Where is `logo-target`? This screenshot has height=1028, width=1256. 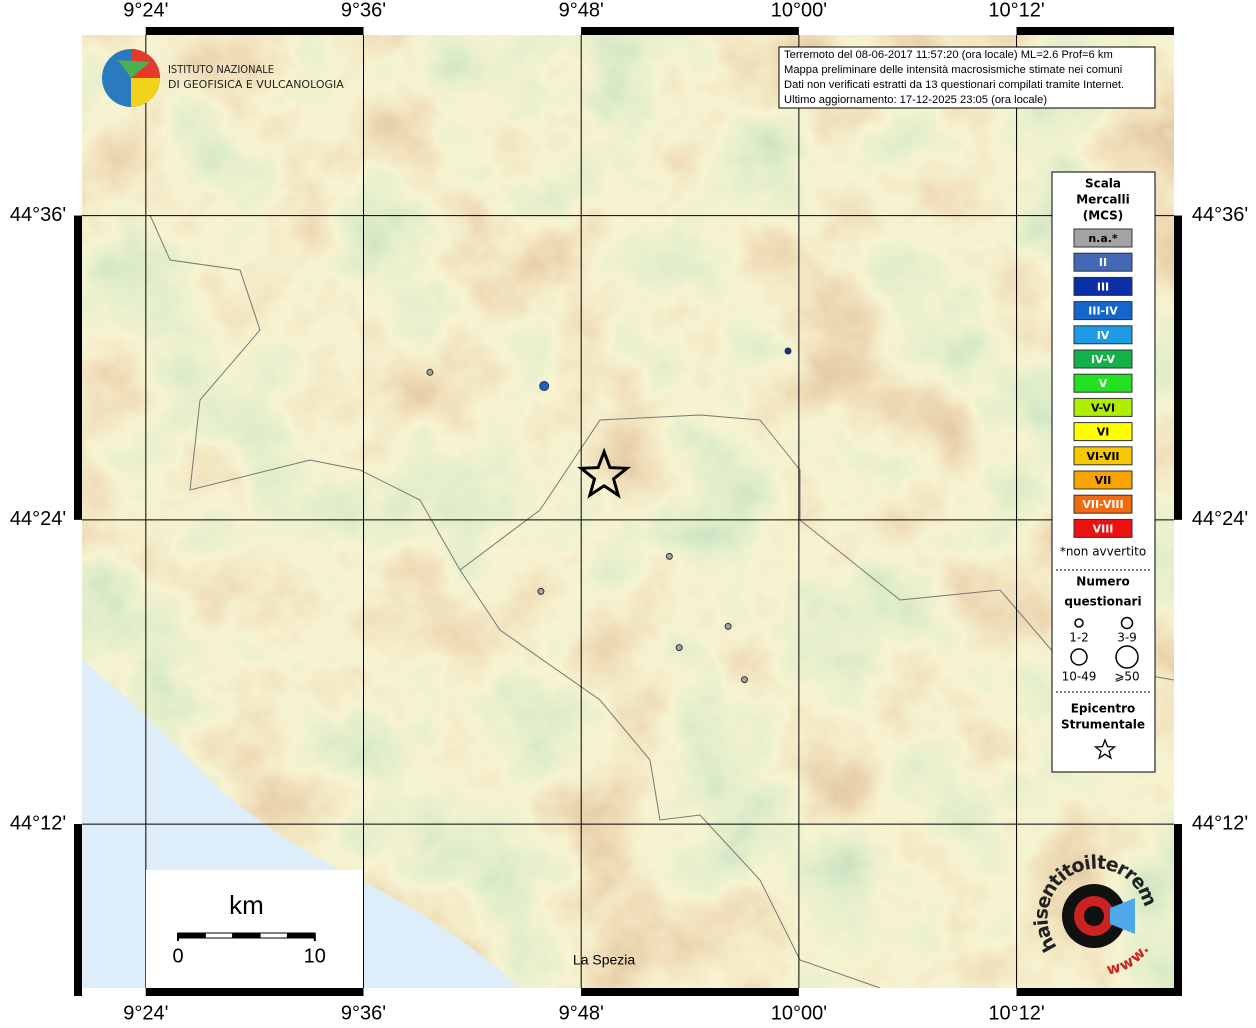 logo-target is located at coordinates (1094, 916).